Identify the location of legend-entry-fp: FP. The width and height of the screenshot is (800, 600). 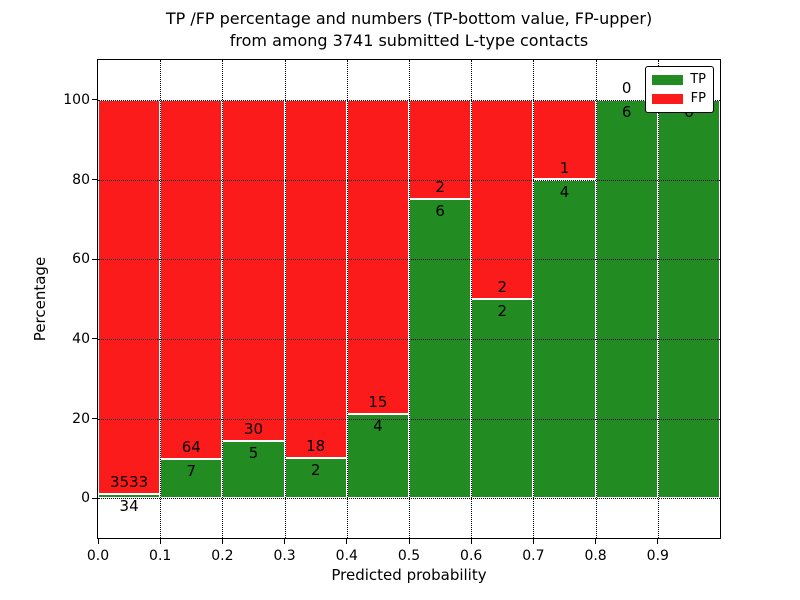
(679, 98).